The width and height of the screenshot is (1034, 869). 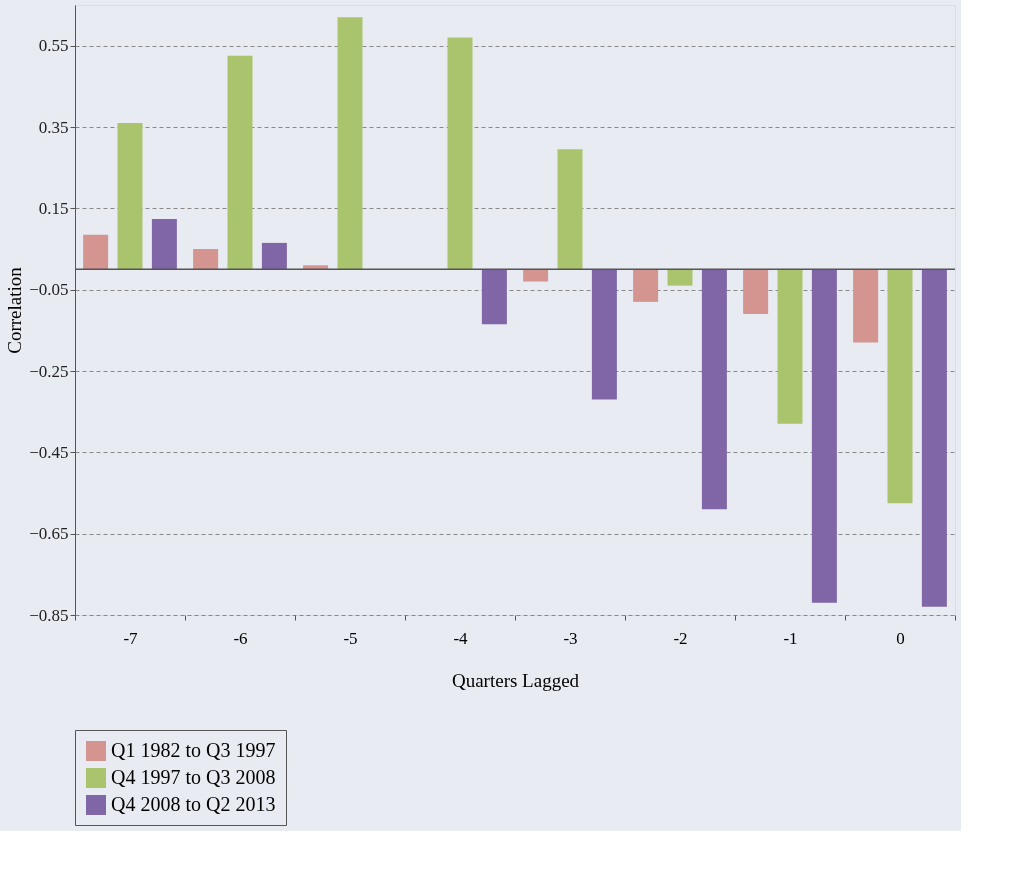 What do you see at coordinates (49, 371) in the screenshot?
I see `y-tick-label: −0.25` at bounding box center [49, 371].